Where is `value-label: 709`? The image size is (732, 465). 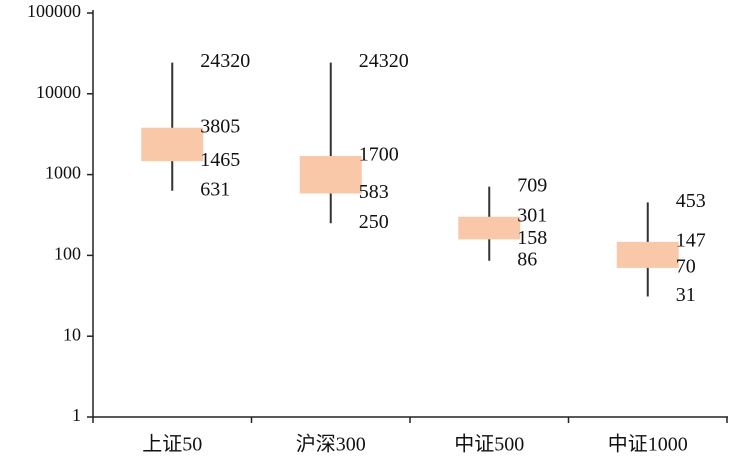
value-label: 709 is located at coordinates (532, 185).